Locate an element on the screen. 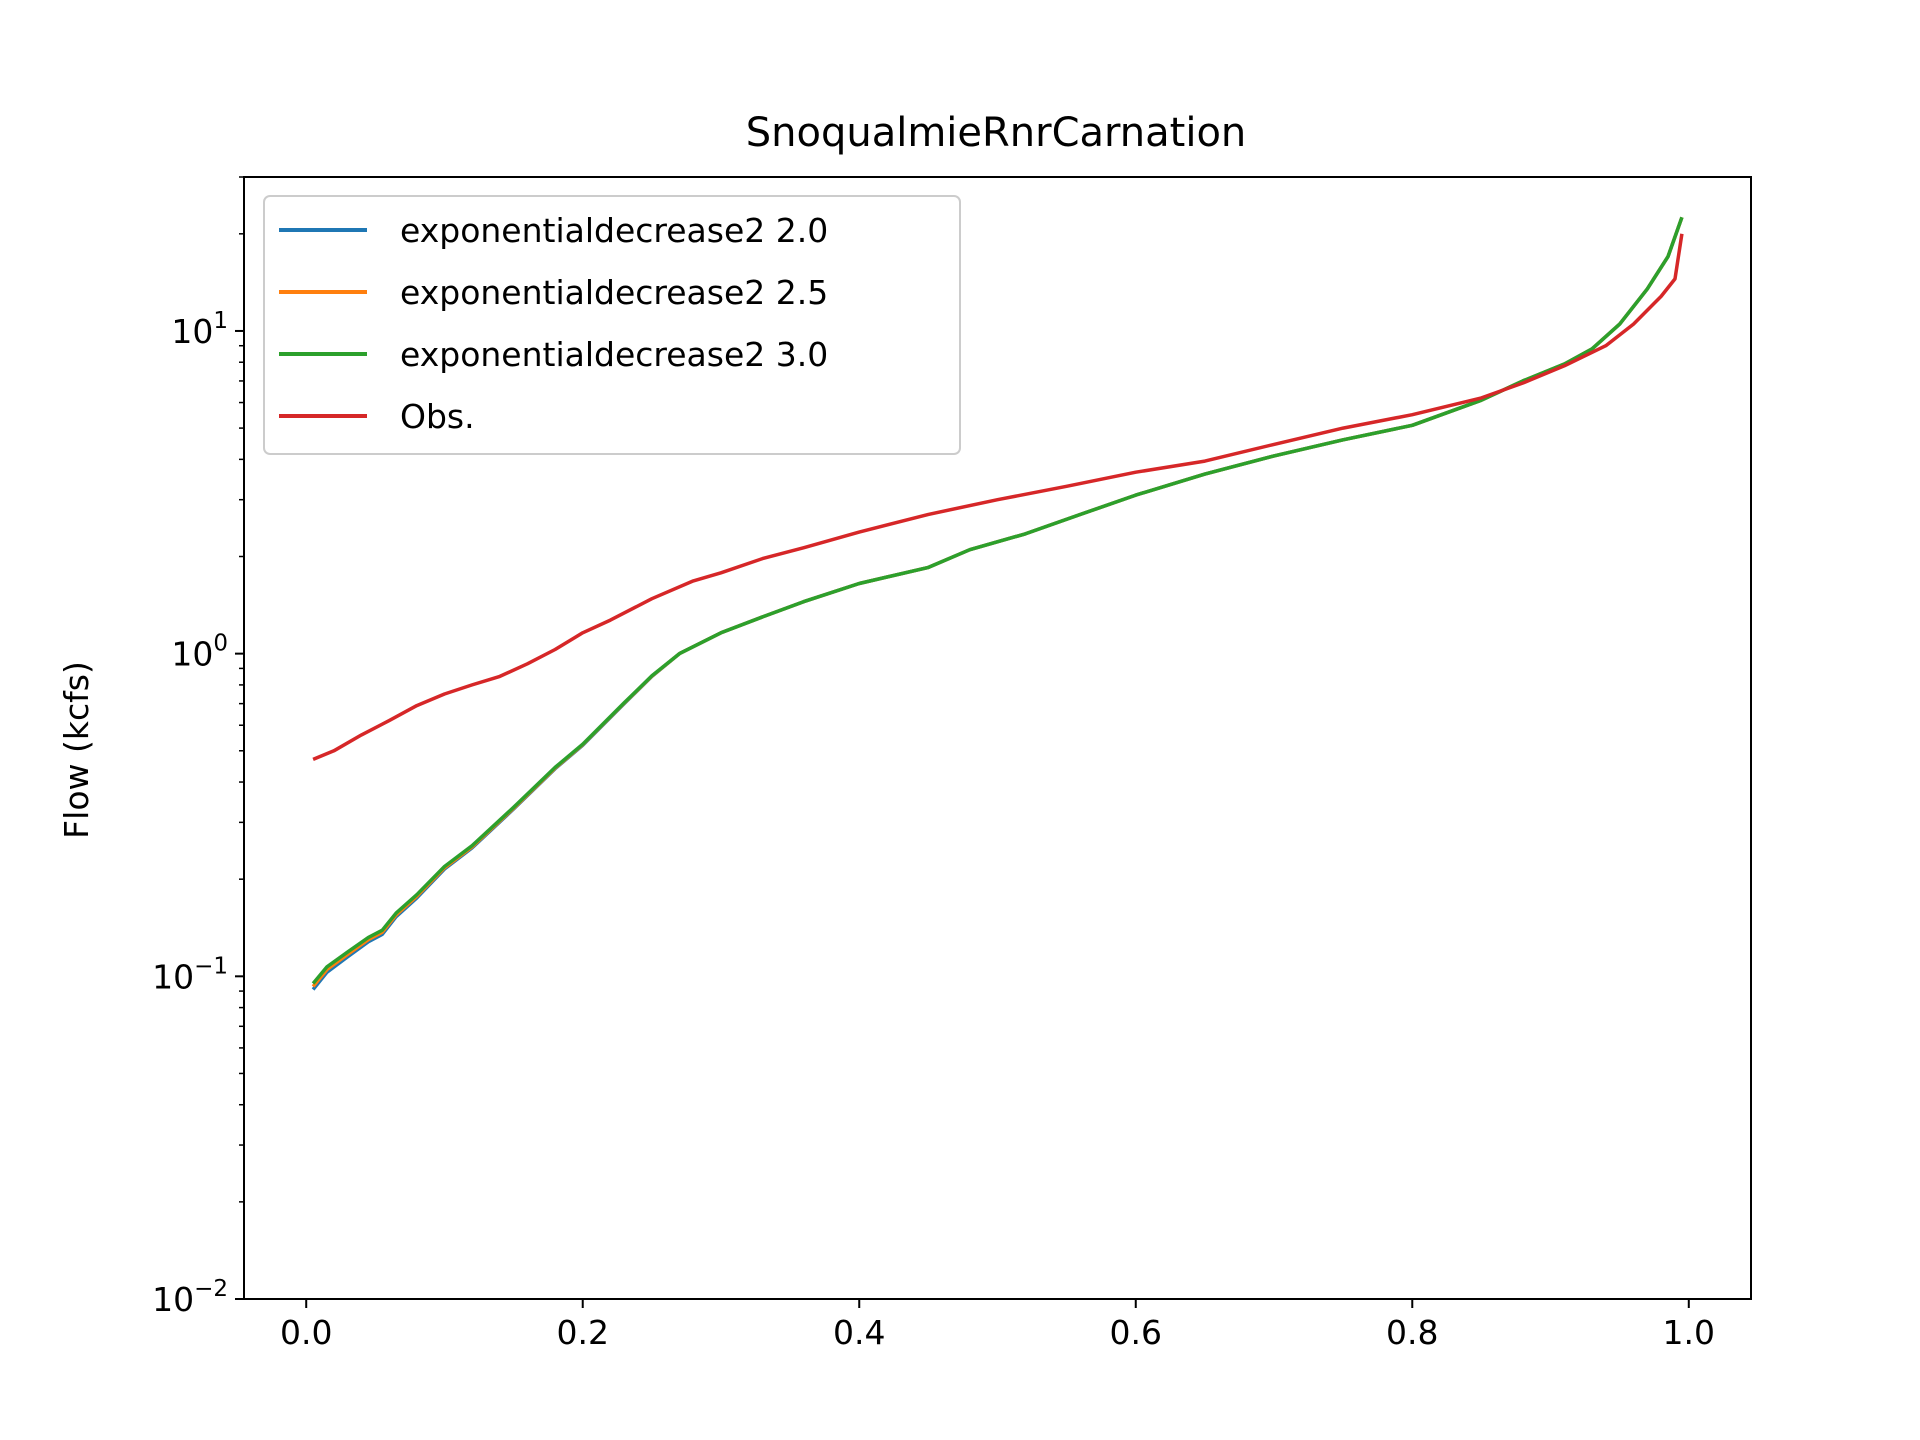 This screenshot has height=1440, width=1920. x-tick-label: 0.4 is located at coordinates (859, 1332).